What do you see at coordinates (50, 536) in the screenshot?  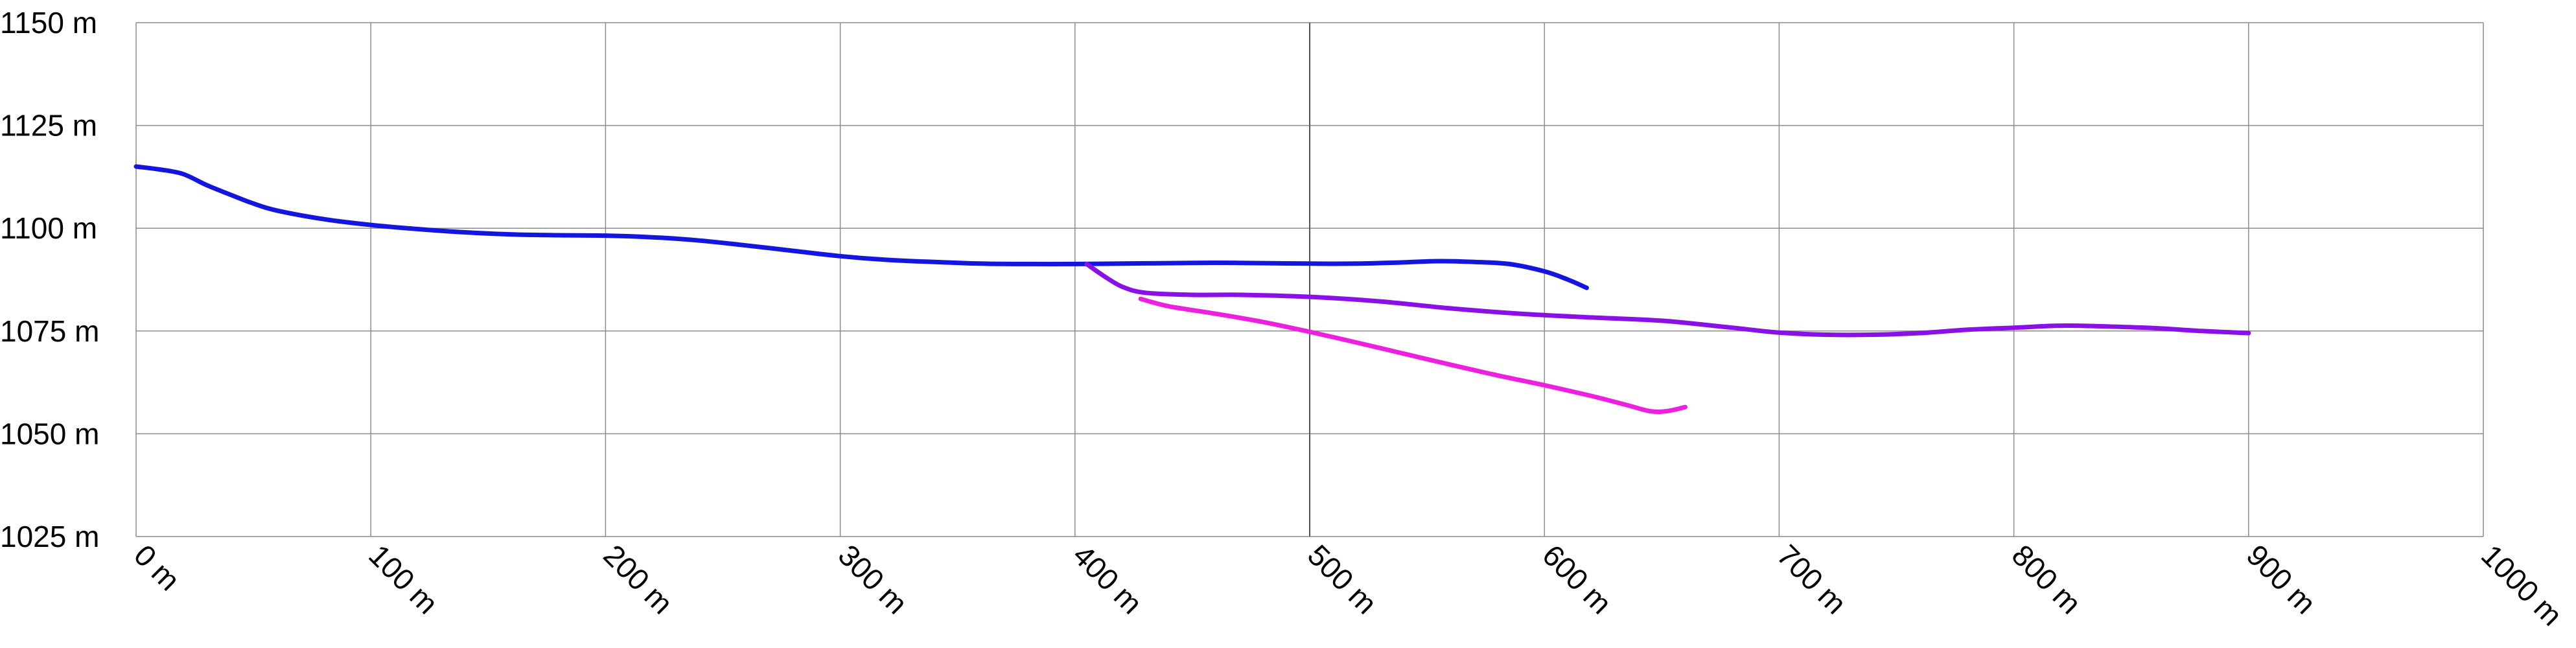 I see `y-tick-label: 1025 m` at bounding box center [50, 536].